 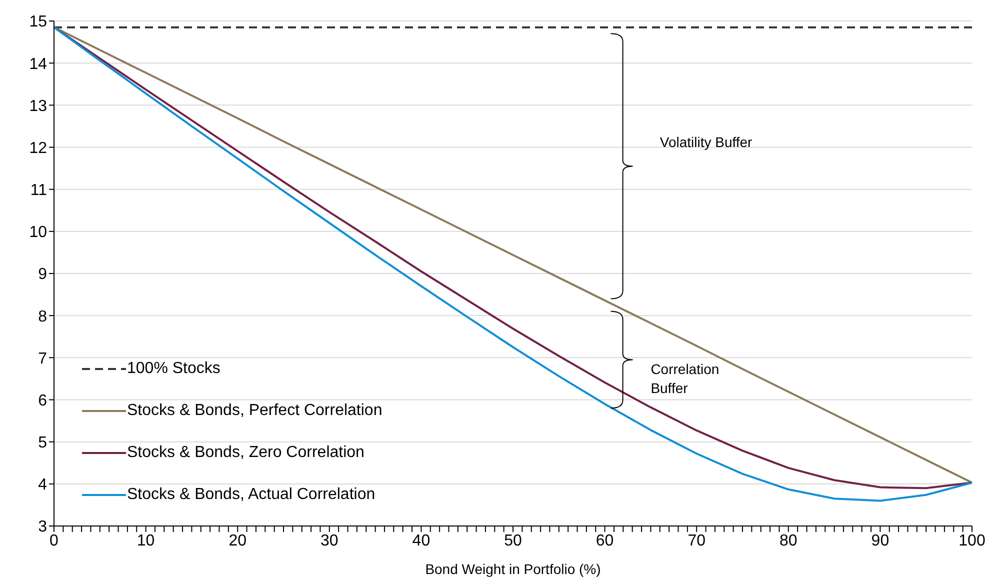 What do you see at coordinates (38, 106) in the screenshot?
I see `y-tick-label: 13` at bounding box center [38, 106].